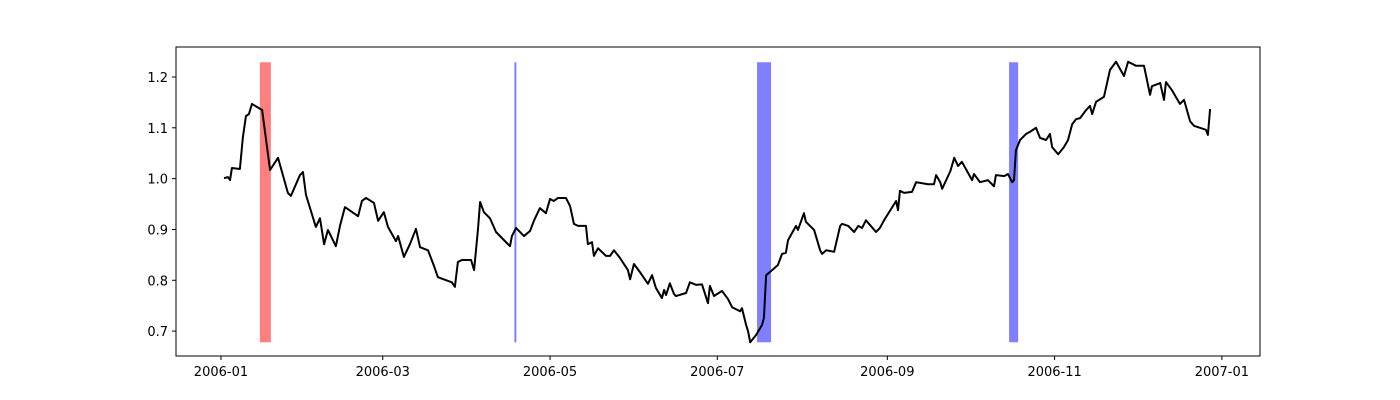 The width and height of the screenshot is (1400, 400). What do you see at coordinates (157, 230) in the screenshot?
I see `y-tick-label: 0.9` at bounding box center [157, 230].